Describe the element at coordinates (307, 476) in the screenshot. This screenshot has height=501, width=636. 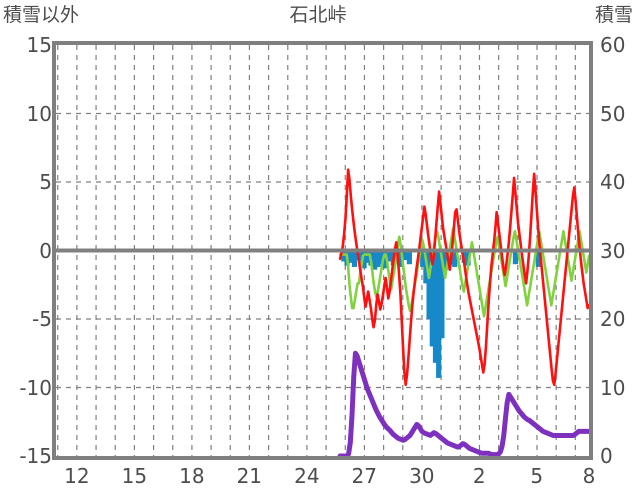
I see `x-tick-label: 24` at that location.